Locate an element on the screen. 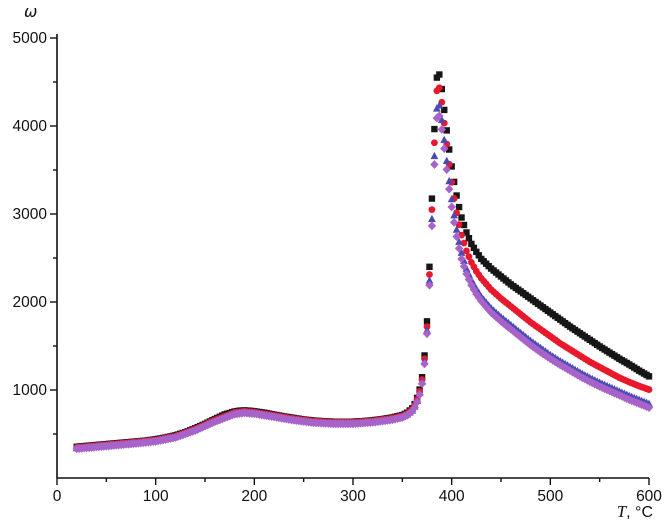  svg-text: 300 is located at coordinates (353, 496).